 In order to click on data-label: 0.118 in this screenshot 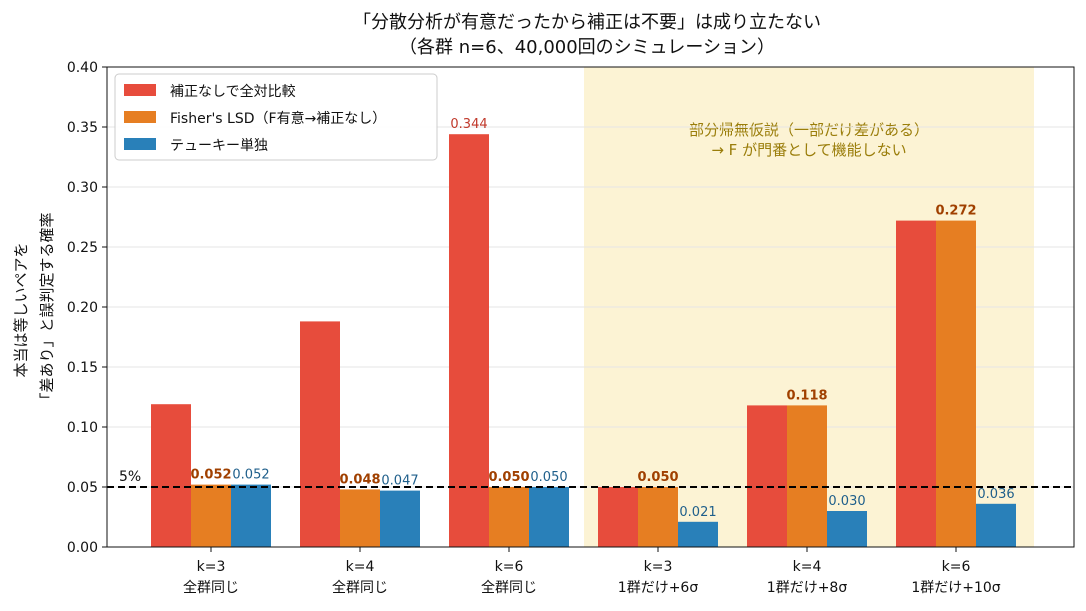, I will do `click(806, 395)`.